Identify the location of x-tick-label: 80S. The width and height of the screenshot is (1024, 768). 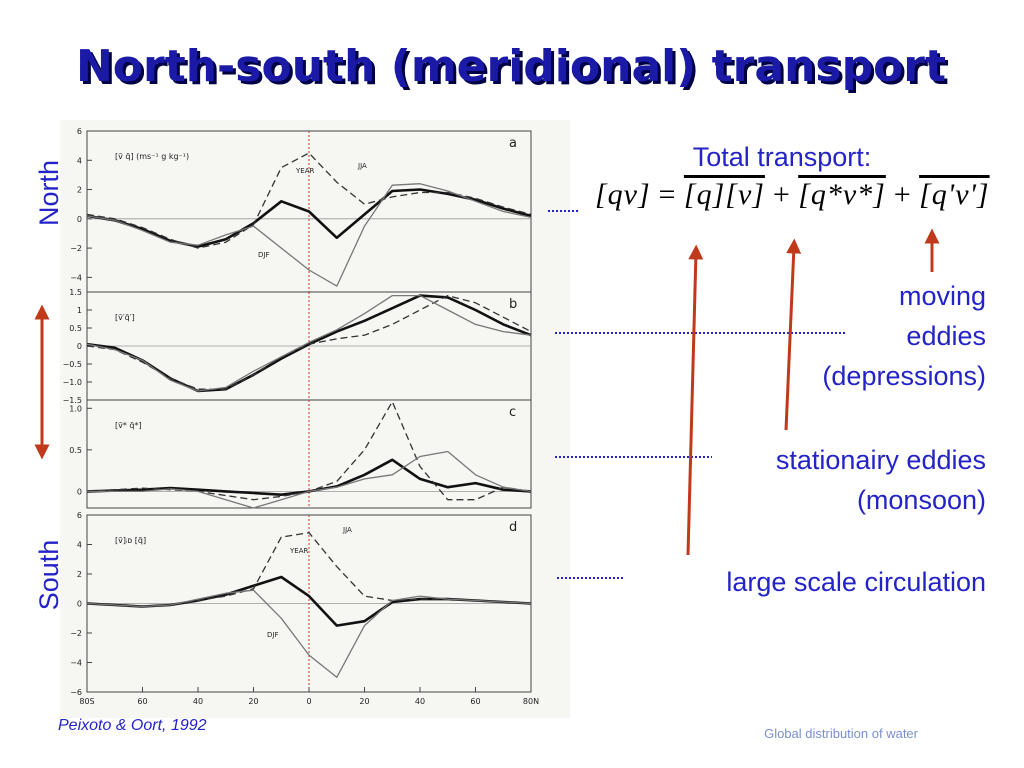
(86, 701).